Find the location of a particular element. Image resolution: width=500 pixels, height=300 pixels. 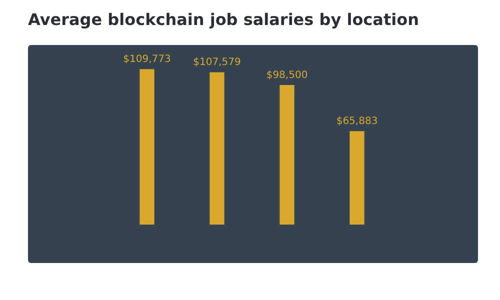

chart-title: Average blockchain job salaries by location is located at coordinates (223, 19).